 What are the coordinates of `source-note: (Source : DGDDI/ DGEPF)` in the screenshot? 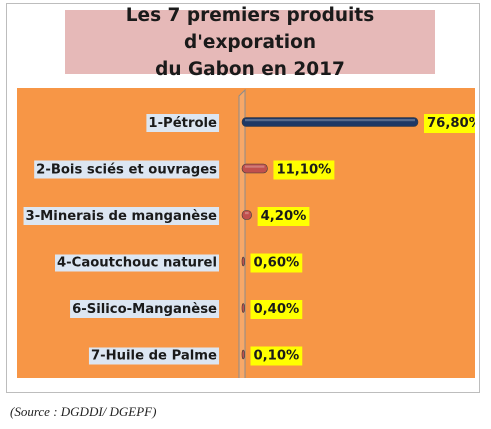 It's located at (83, 411).